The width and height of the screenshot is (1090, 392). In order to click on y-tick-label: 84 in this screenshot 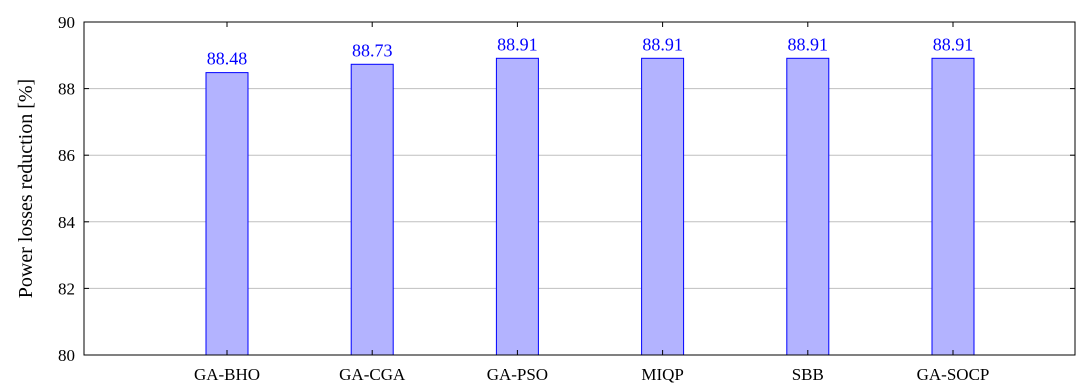, I will do `click(67, 222)`.